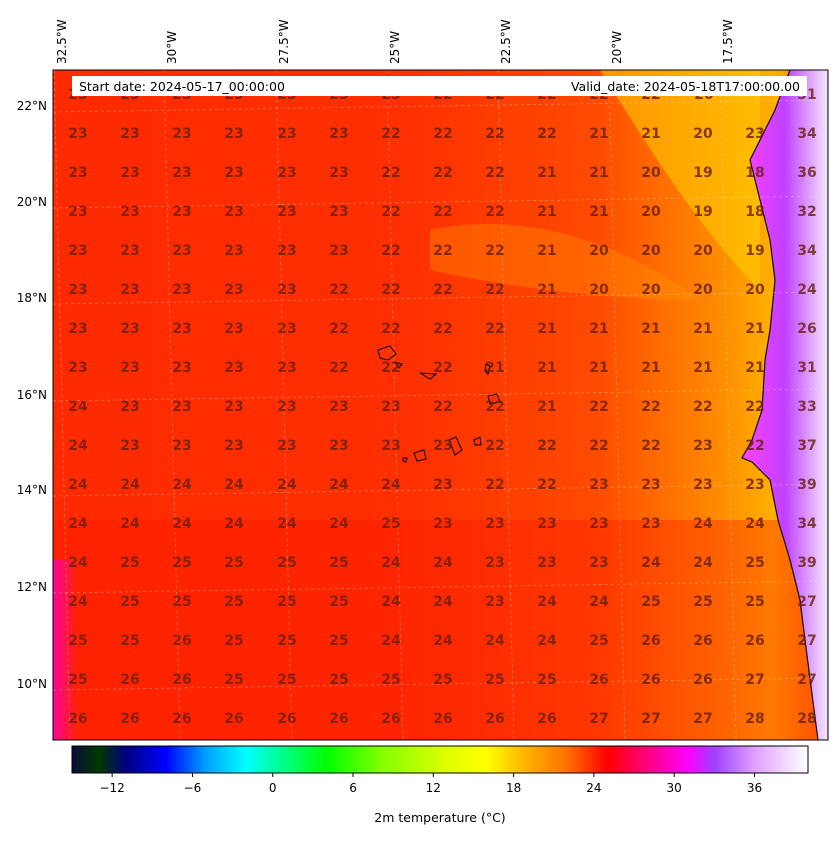 Image resolution: width=837 pixels, height=841 pixels. What do you see at coordinates (433, 788) in the screenshot?
I see `colorbar-tick: 12` at bounding box center [433, 788].